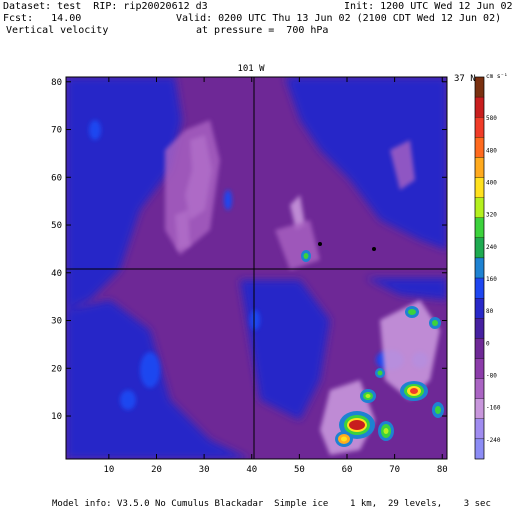 The height and width of the screenshot is (512, 512). What do you see at coordinates (56, 178) in the screenshot?
I see `y-tick-label: 60` at bounding box center [56, 178].